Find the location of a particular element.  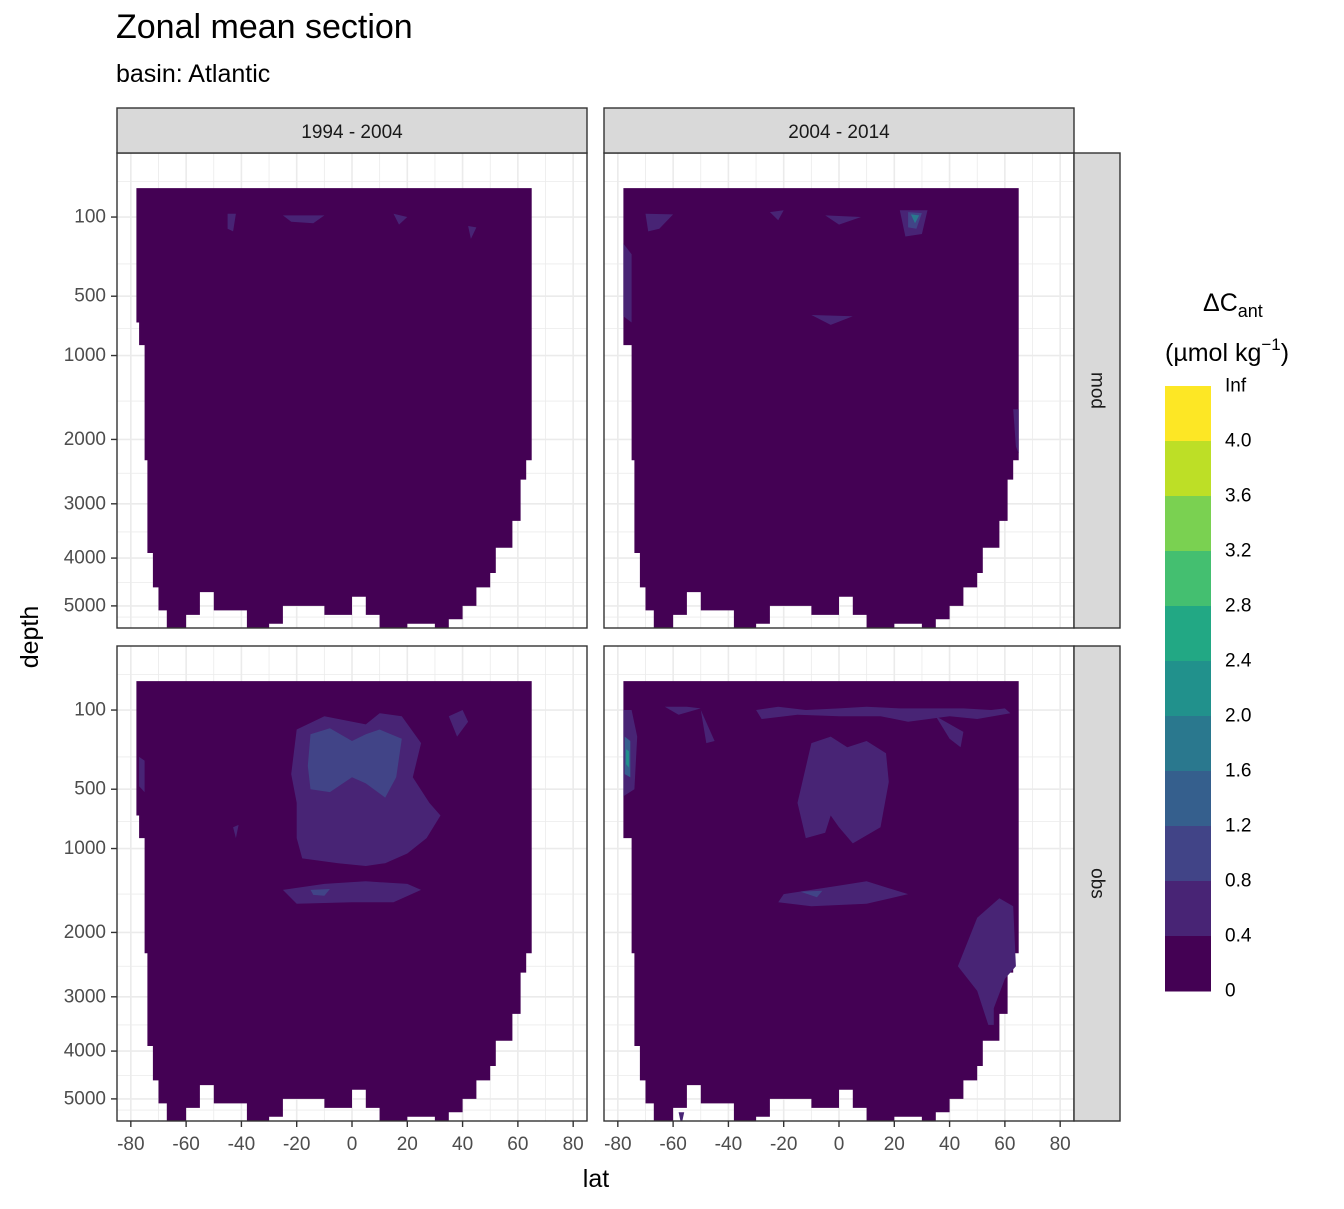

legend-break-label: 1.2 is located at coordinates (1238, 826).